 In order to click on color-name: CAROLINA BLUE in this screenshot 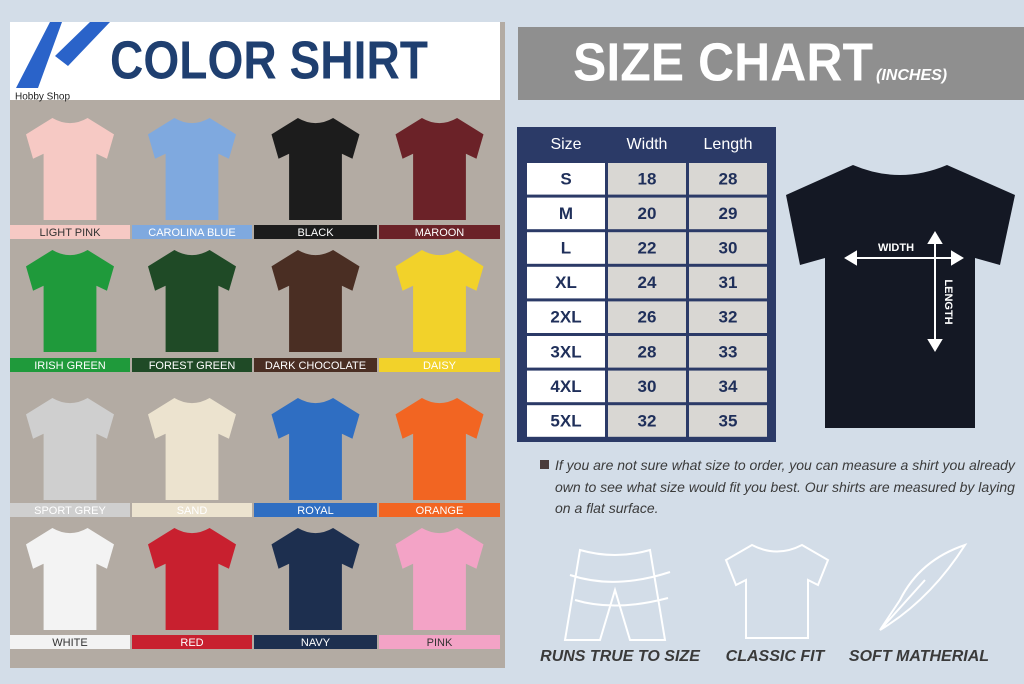, I will do `click(191, 233)`.